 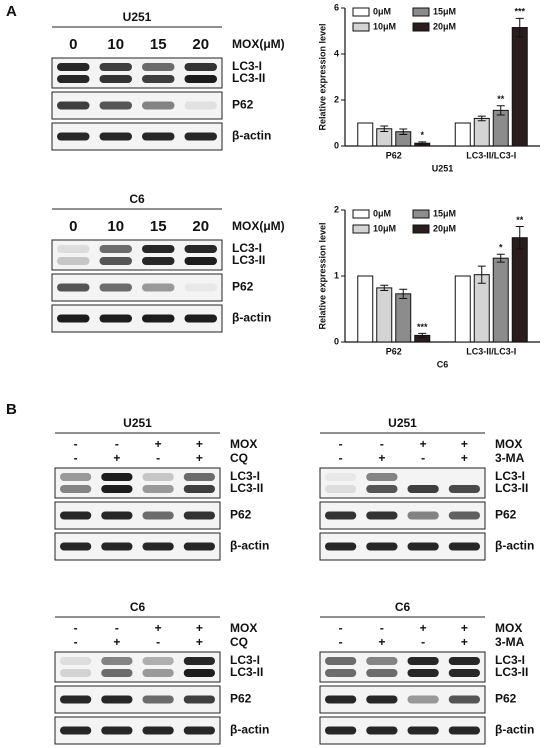 What do you see at coordinates (73, 44) in the screenshot?
I see `dose-label: 0` at bounding box center [73, 44].